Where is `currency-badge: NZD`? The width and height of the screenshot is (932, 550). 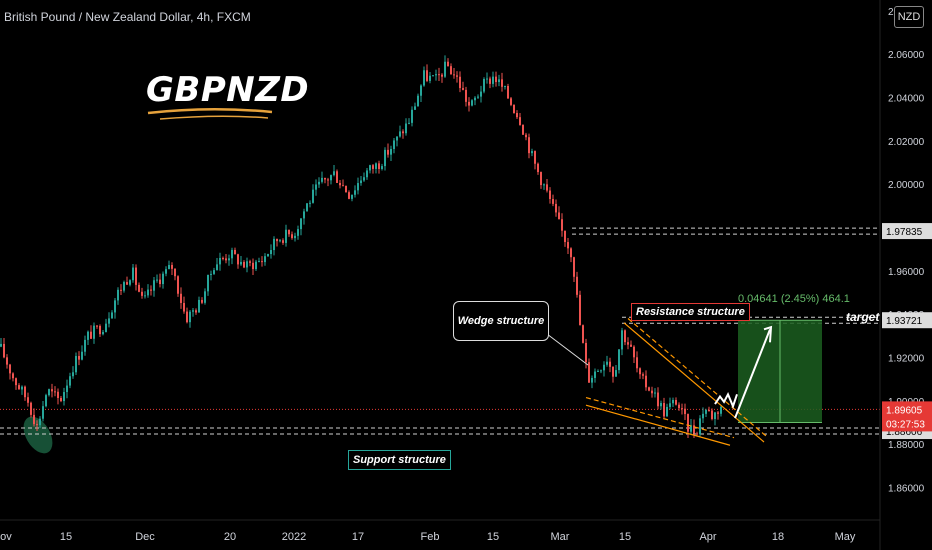 currency-badge: NZD is located at coordinates (909, 17).